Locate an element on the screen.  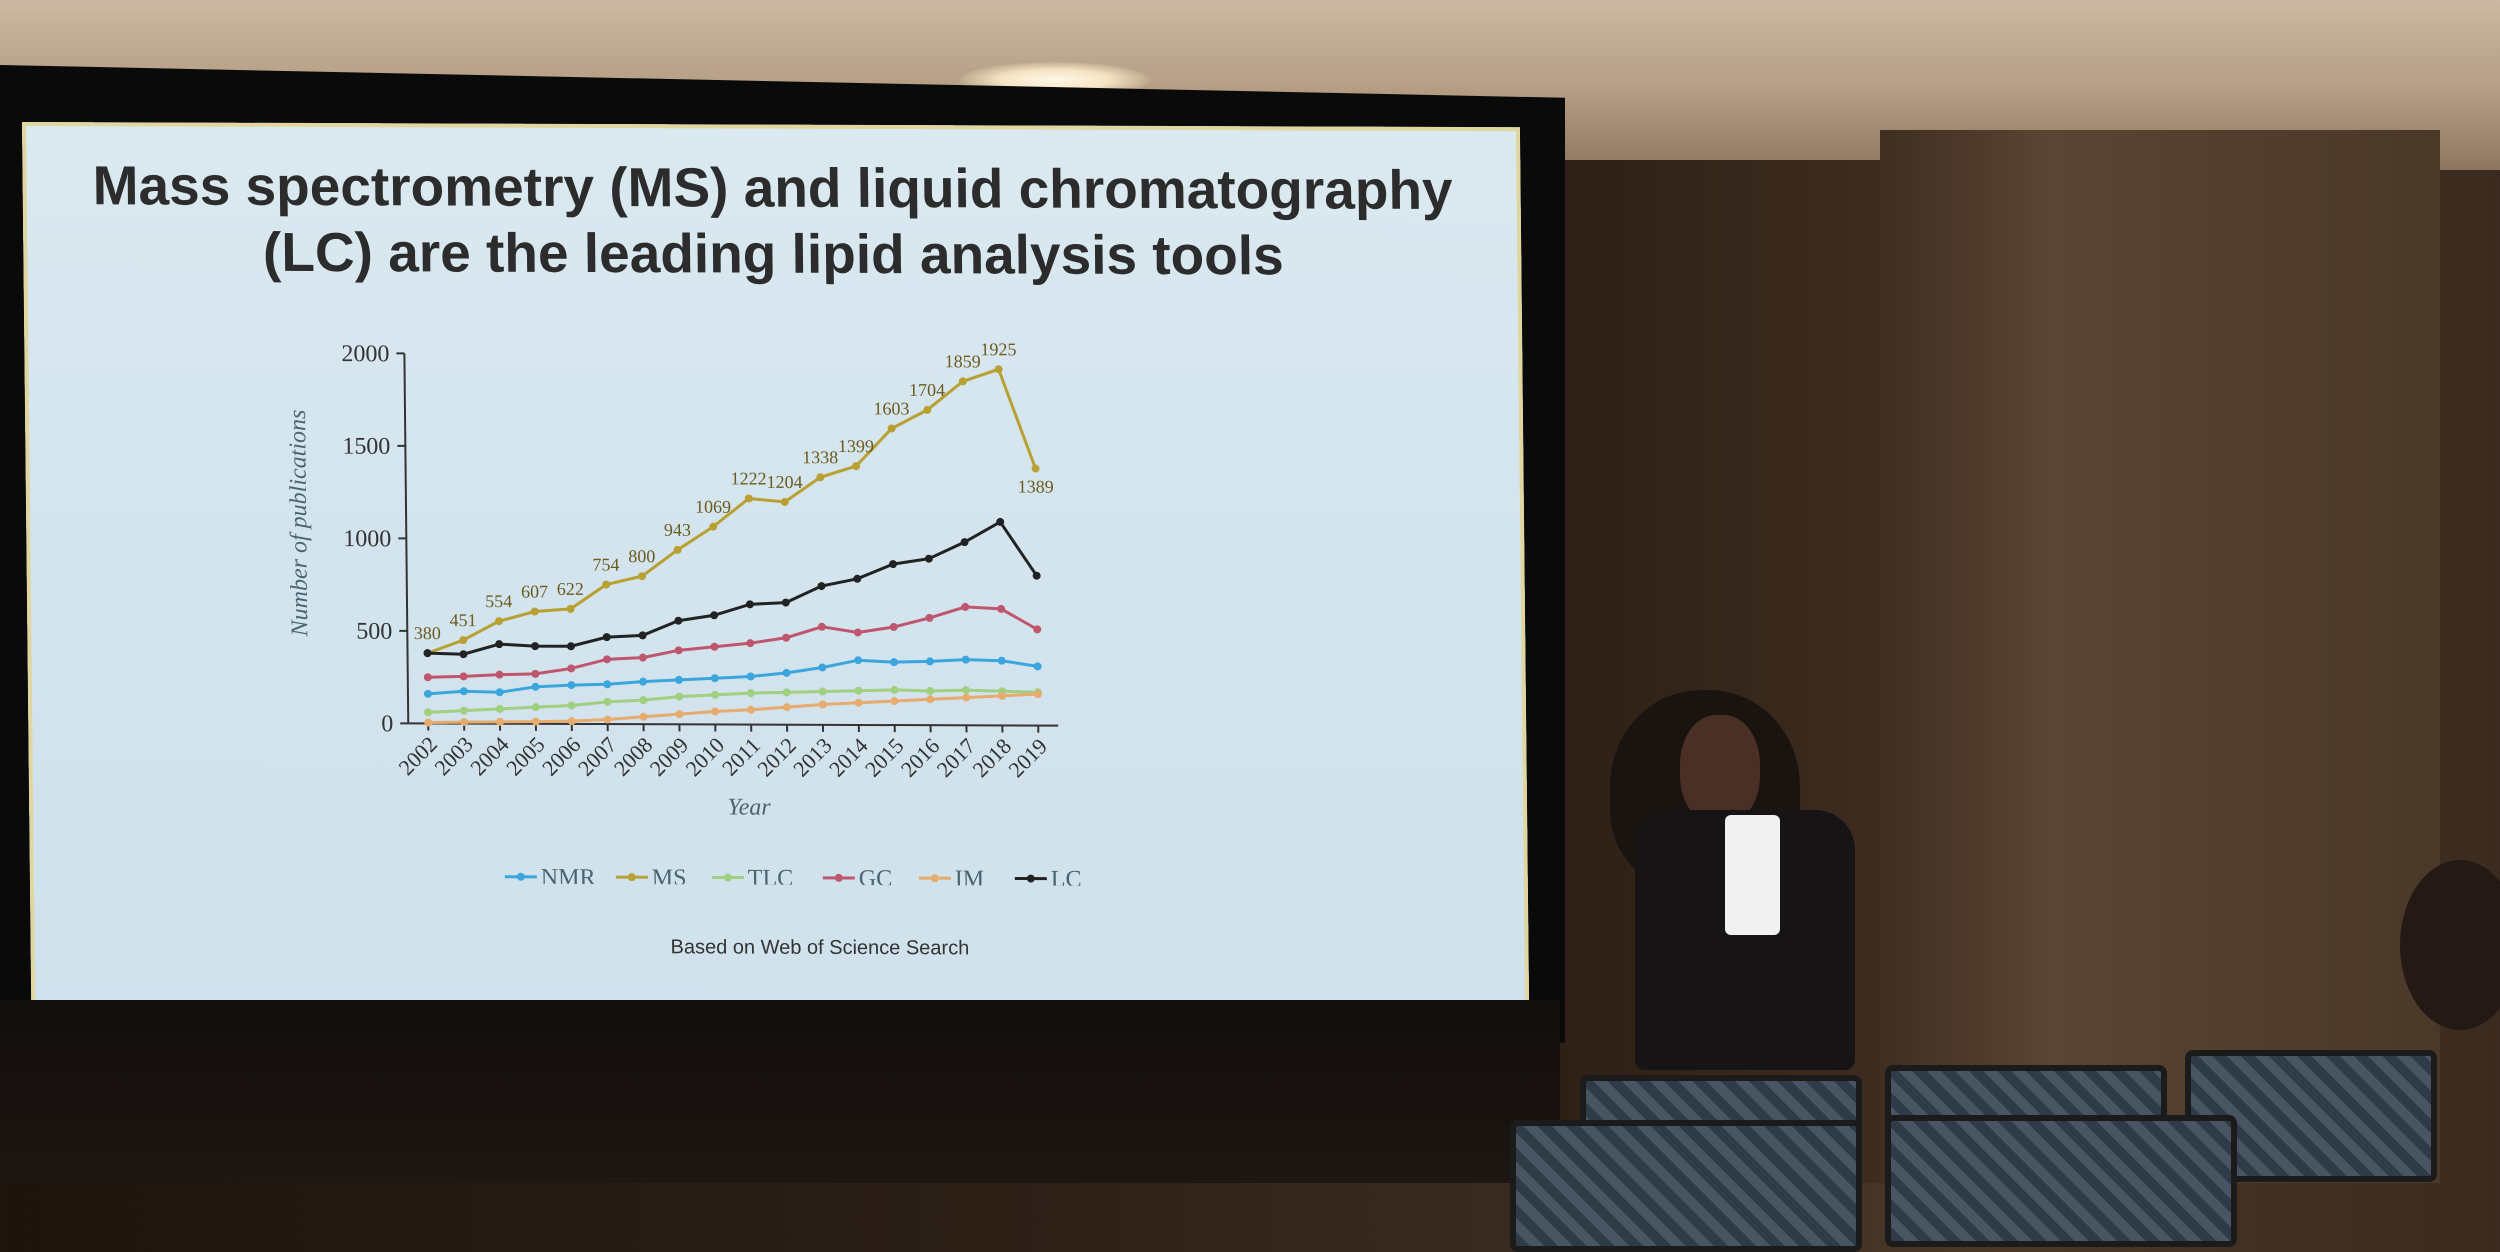
data-label-ms: 622 is located at coordinates (570, 589).